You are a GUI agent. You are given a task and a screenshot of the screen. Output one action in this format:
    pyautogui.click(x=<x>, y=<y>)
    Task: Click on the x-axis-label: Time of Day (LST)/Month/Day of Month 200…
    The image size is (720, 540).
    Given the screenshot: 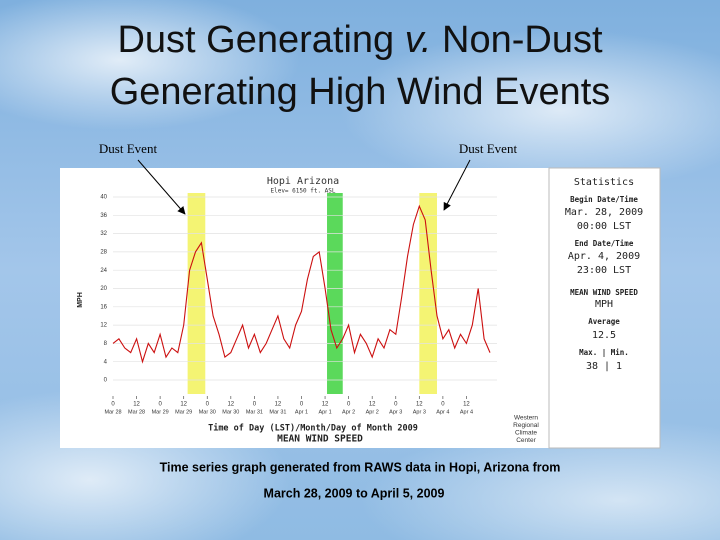 What is the action you would take?
    pyautogui.click(x=313, y=428)
    